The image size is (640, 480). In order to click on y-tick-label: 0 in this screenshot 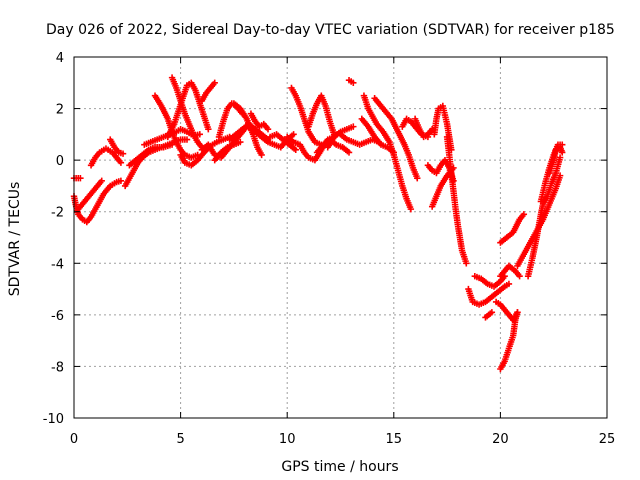, I will do `click(60, 161)`.